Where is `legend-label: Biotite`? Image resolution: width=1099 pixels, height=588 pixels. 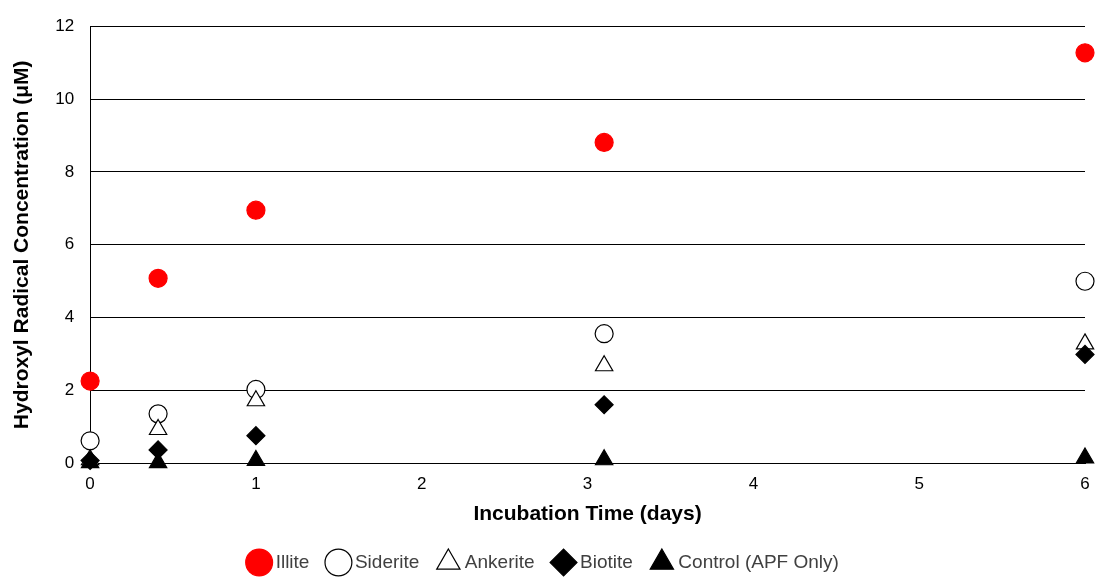 legend-label: Biotite is located at coordinates (606, 561).